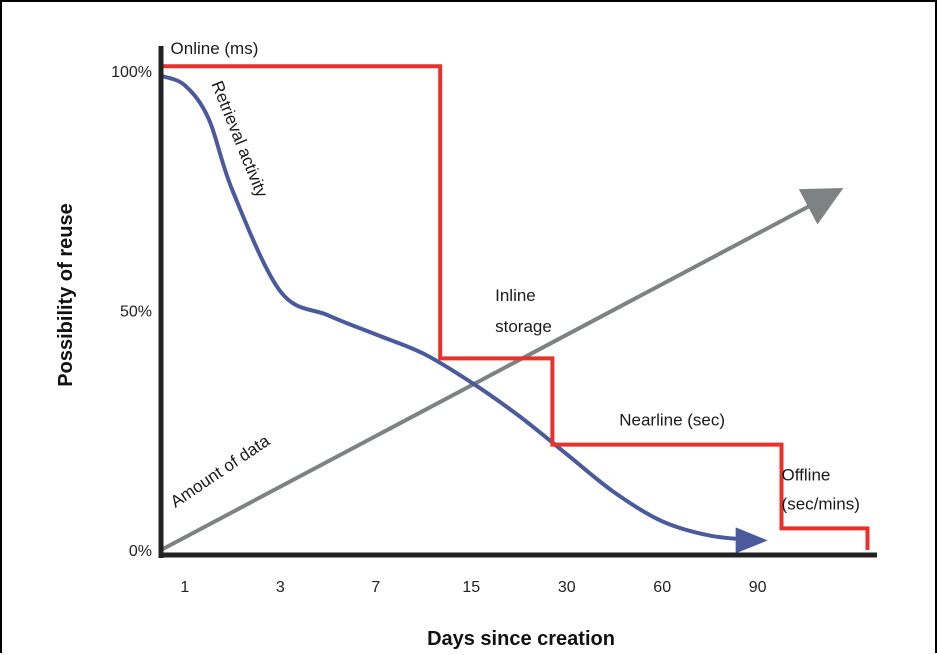 Image resolution: width=937 pixels, height=655 pixels. I want to click on x-tick-label: 90, so click(758, 587).